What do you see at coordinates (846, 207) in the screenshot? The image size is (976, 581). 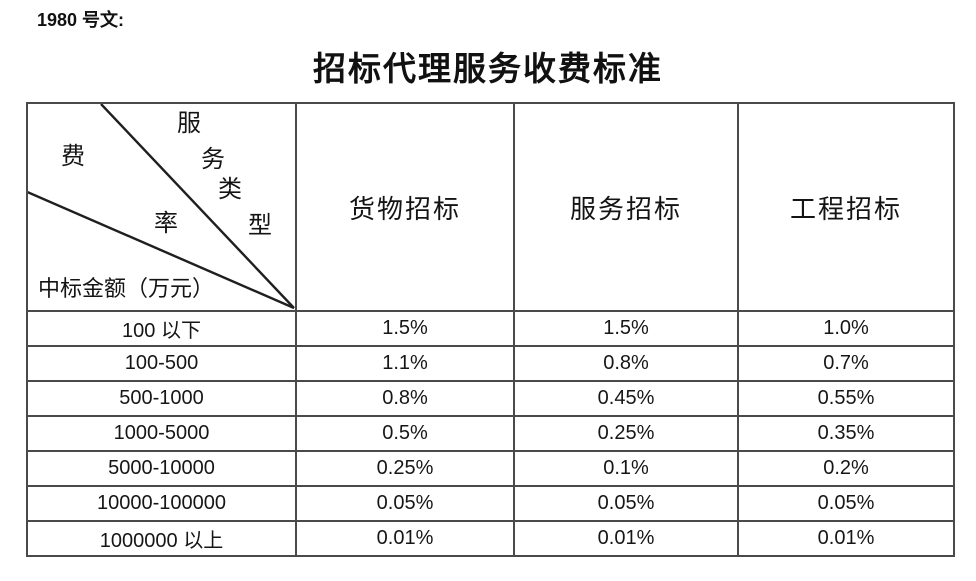 I see `column-header-engineering: 工程招标` at bounding box center [846, 207].